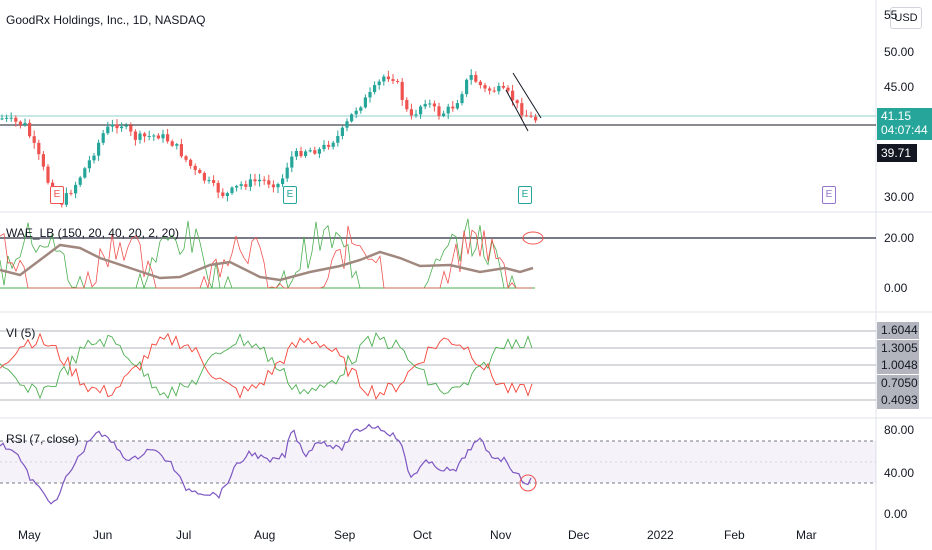 This screenshot has width=932, height=550. Describe the element at coordinates (422, 535) in the screenshot. I see `time-axis-label: Oct` at that location.